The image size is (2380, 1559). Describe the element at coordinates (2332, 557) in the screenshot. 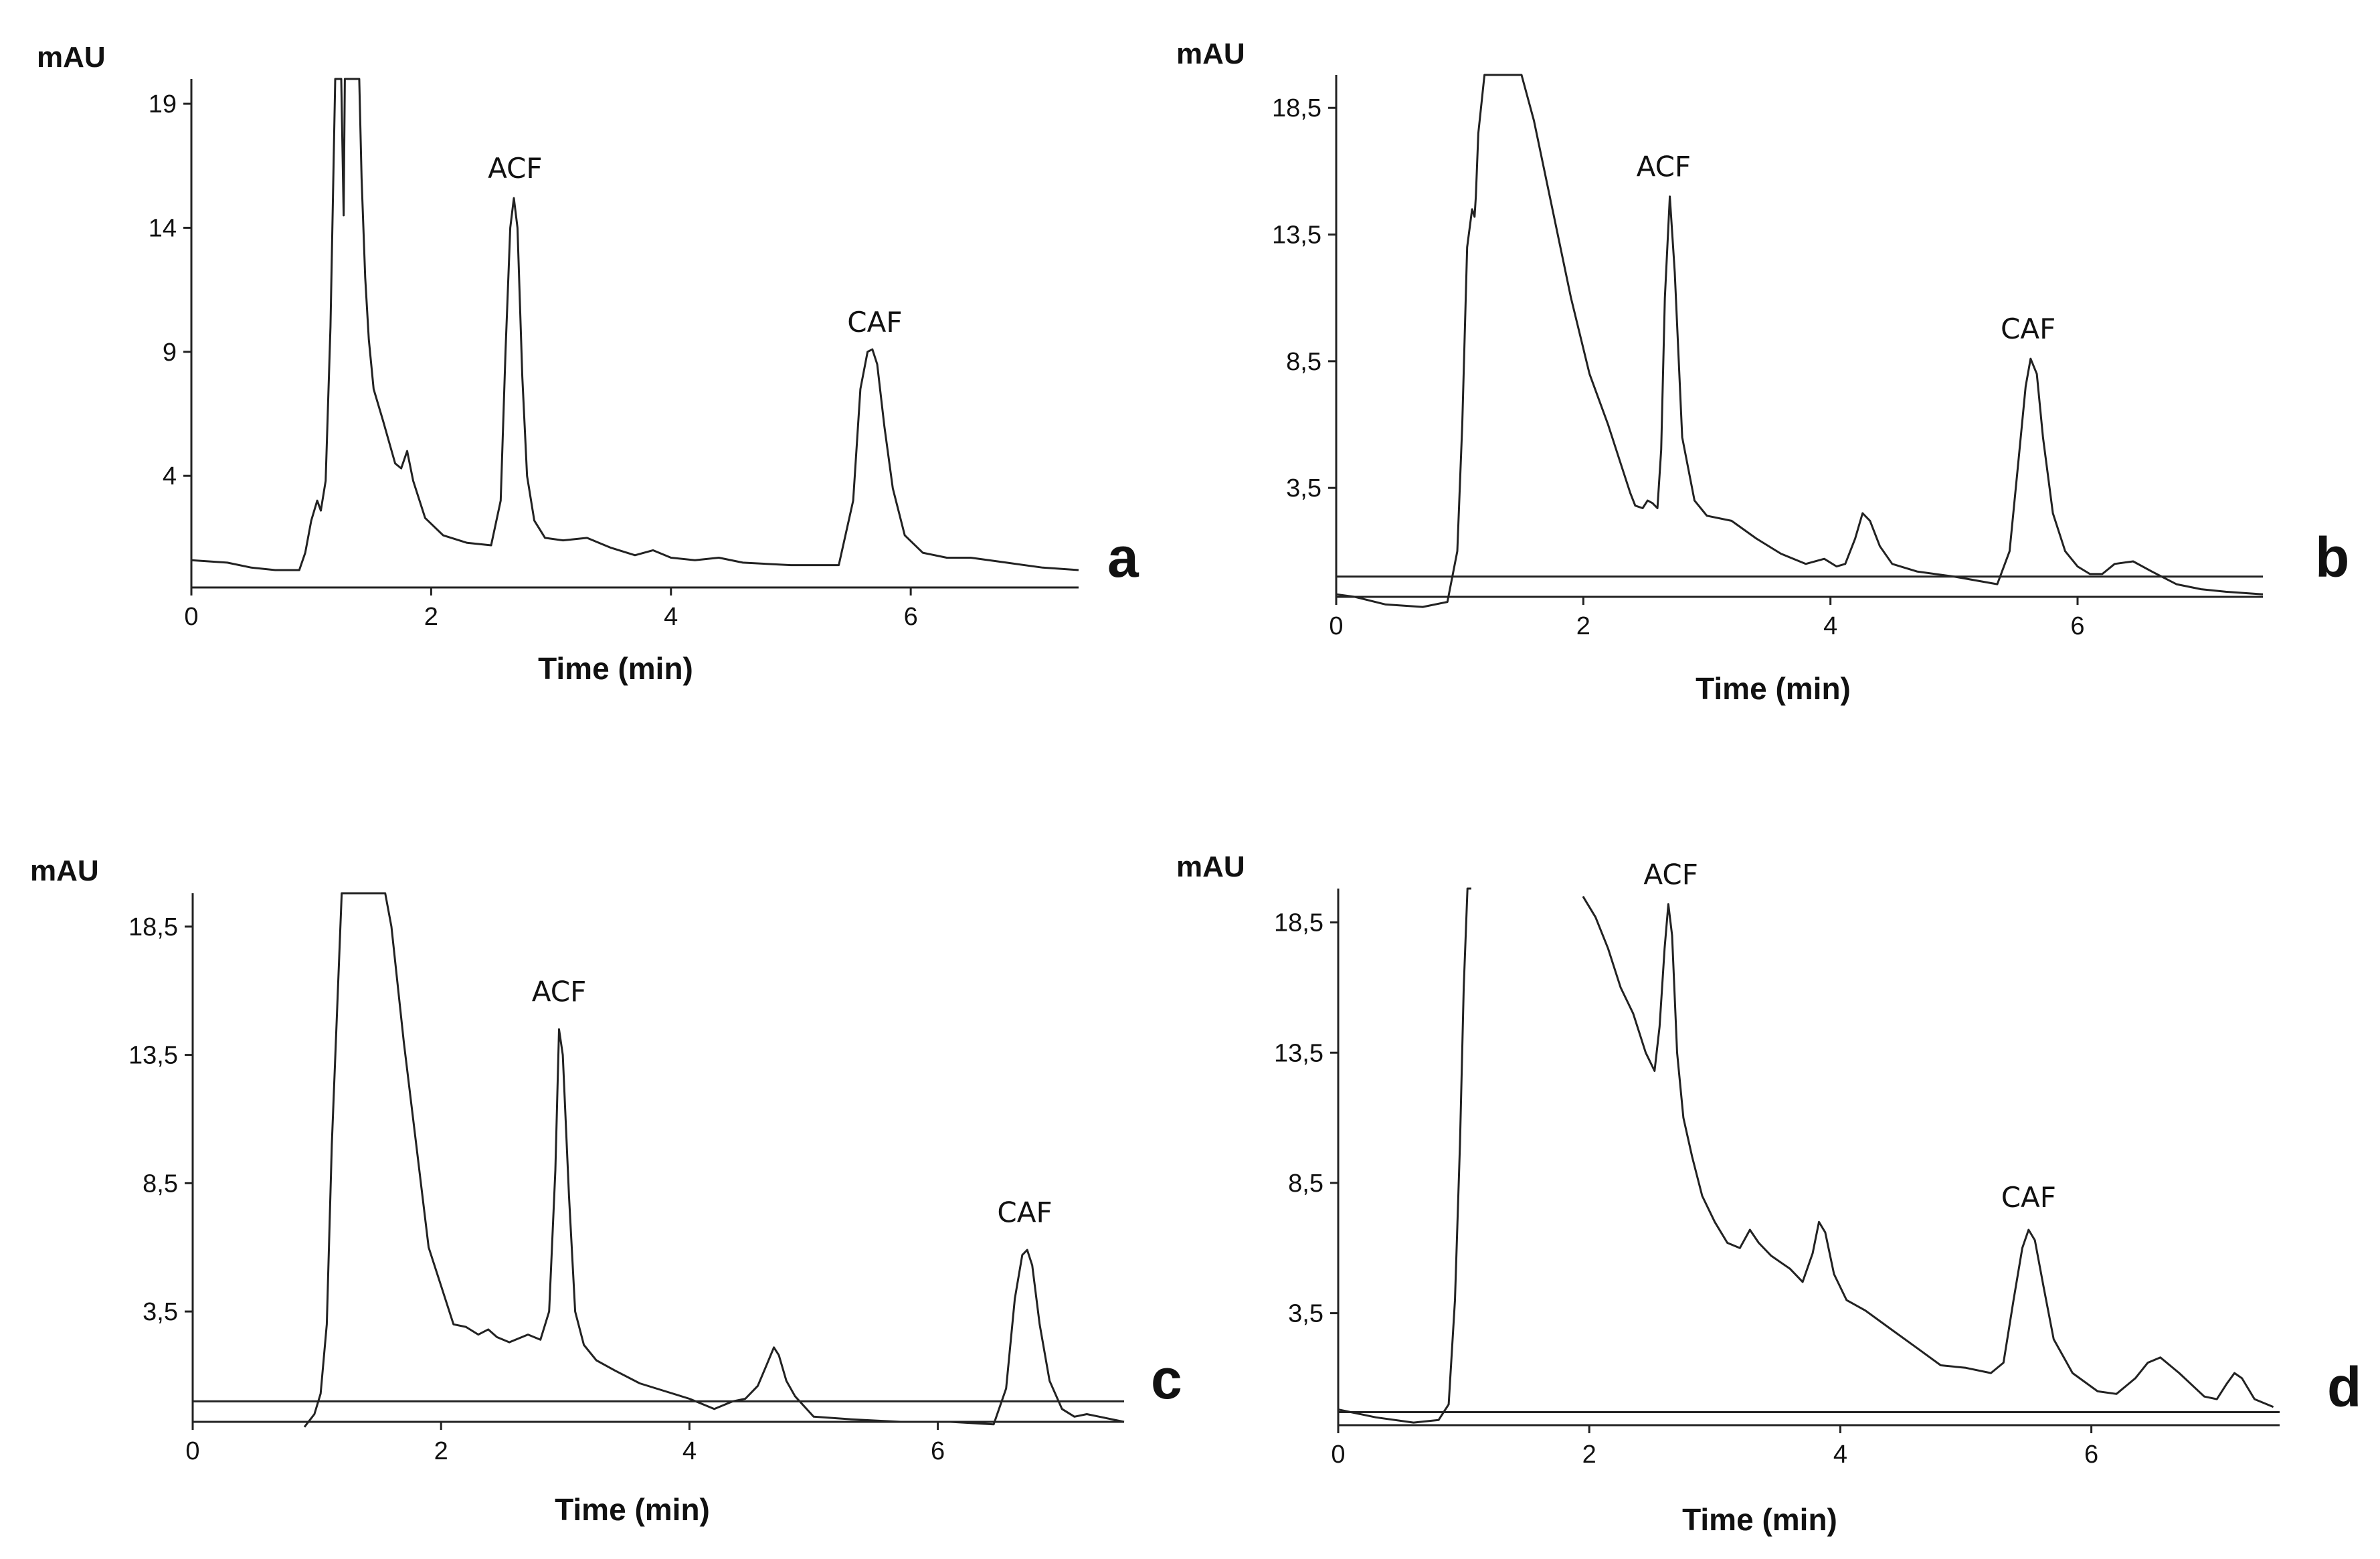

I see `panel-letter: b` at that location.